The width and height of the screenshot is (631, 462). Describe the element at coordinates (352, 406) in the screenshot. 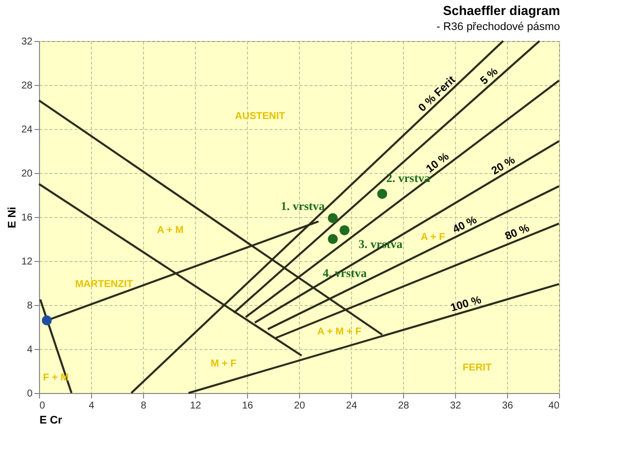

I see `x-tick-label: 24` at that location.